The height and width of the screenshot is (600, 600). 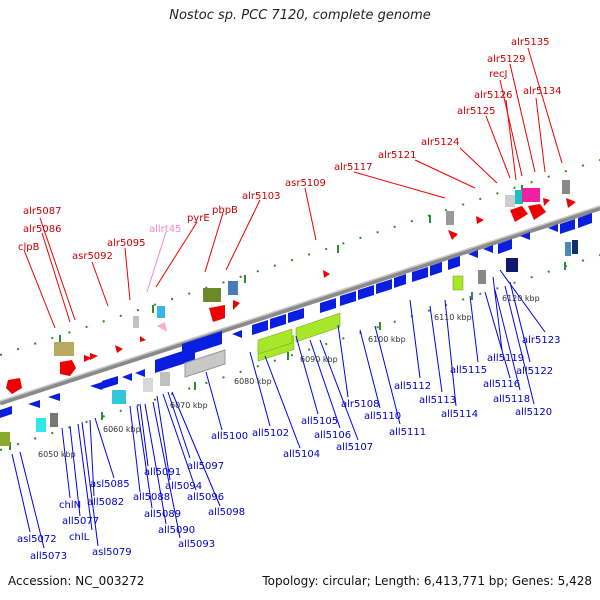 I want to click on gene-label: alr5108, so click(x=360, y=404).